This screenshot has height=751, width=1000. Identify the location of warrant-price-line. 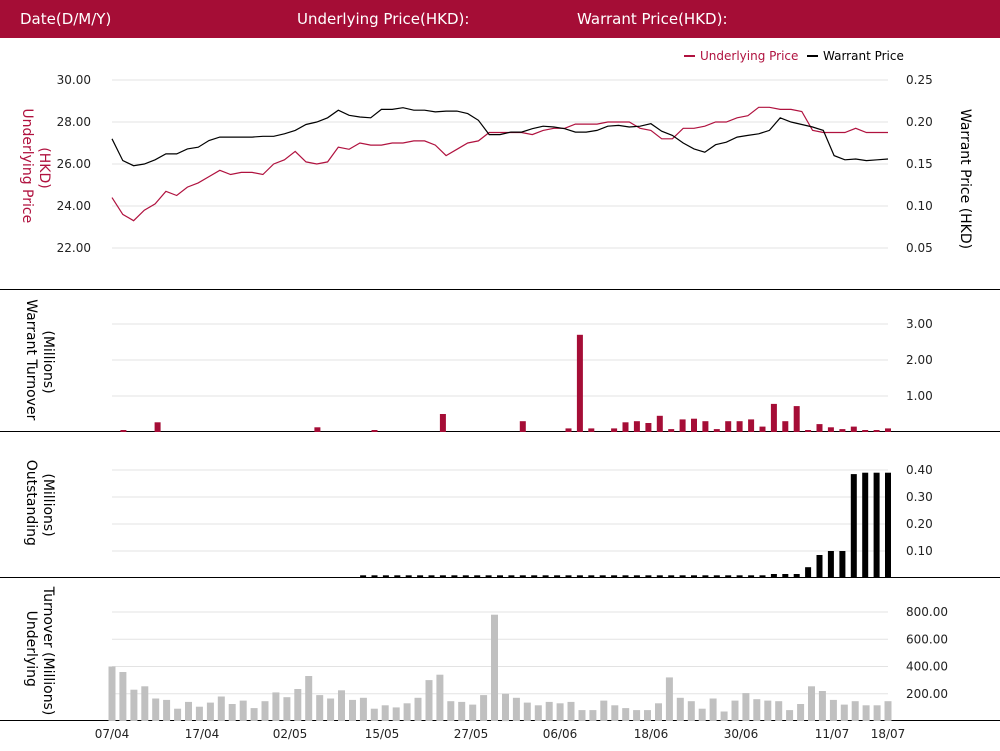
(500, 137).